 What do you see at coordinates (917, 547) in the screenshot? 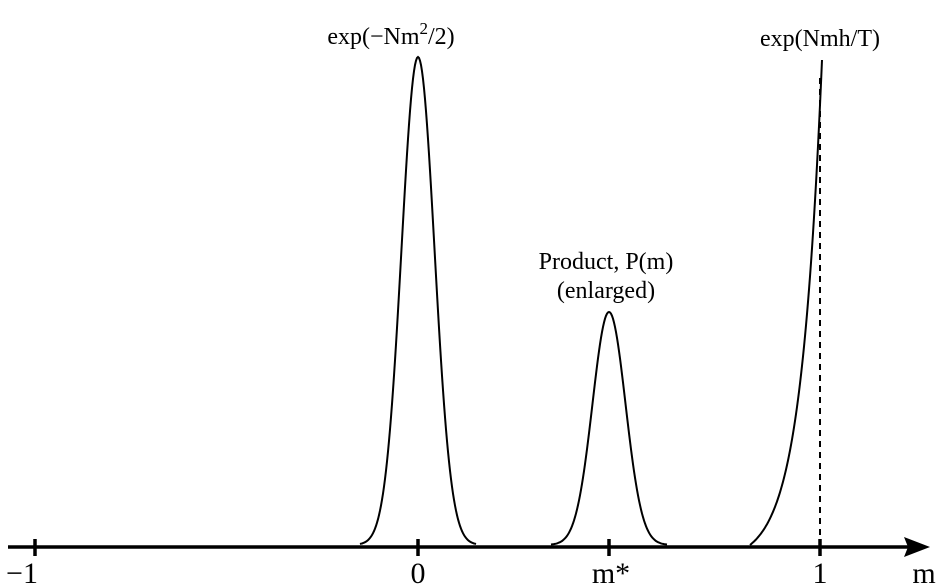
I see `axis-arrowhead` at bounding box center [917, 547].